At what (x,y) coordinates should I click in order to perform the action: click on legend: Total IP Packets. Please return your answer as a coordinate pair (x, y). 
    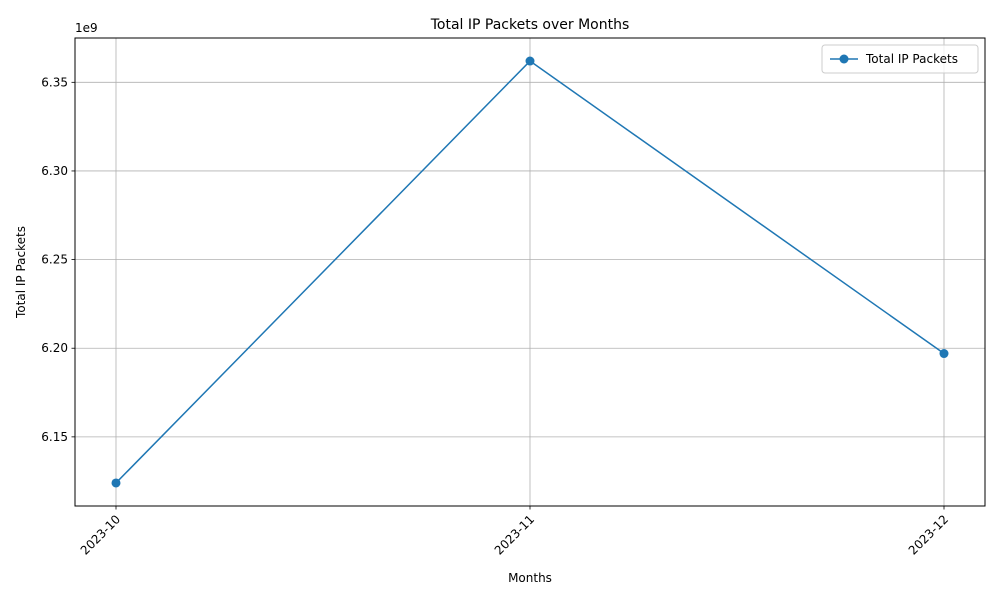
    Looking at the image, I should click on (900, 59).